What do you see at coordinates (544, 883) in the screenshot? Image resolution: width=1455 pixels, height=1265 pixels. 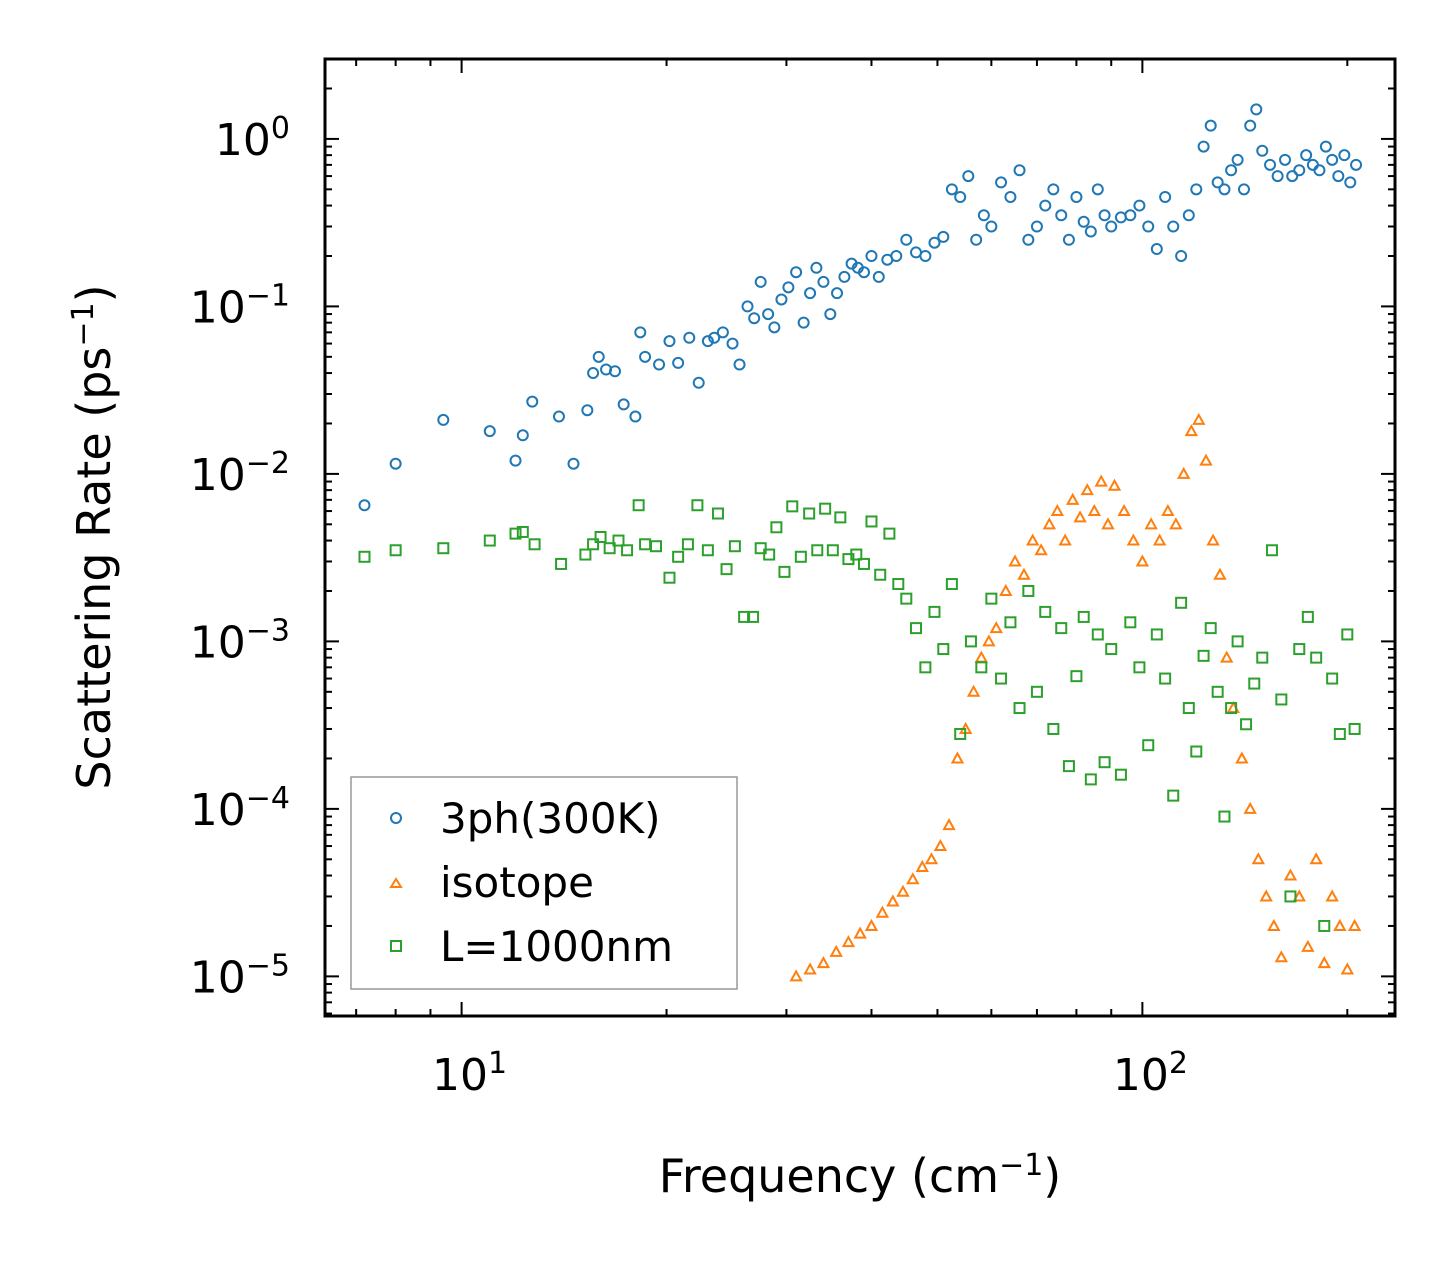 I see `legend: 3ph(300K) isotope L=1000nm` at bounding box center [544, 883].